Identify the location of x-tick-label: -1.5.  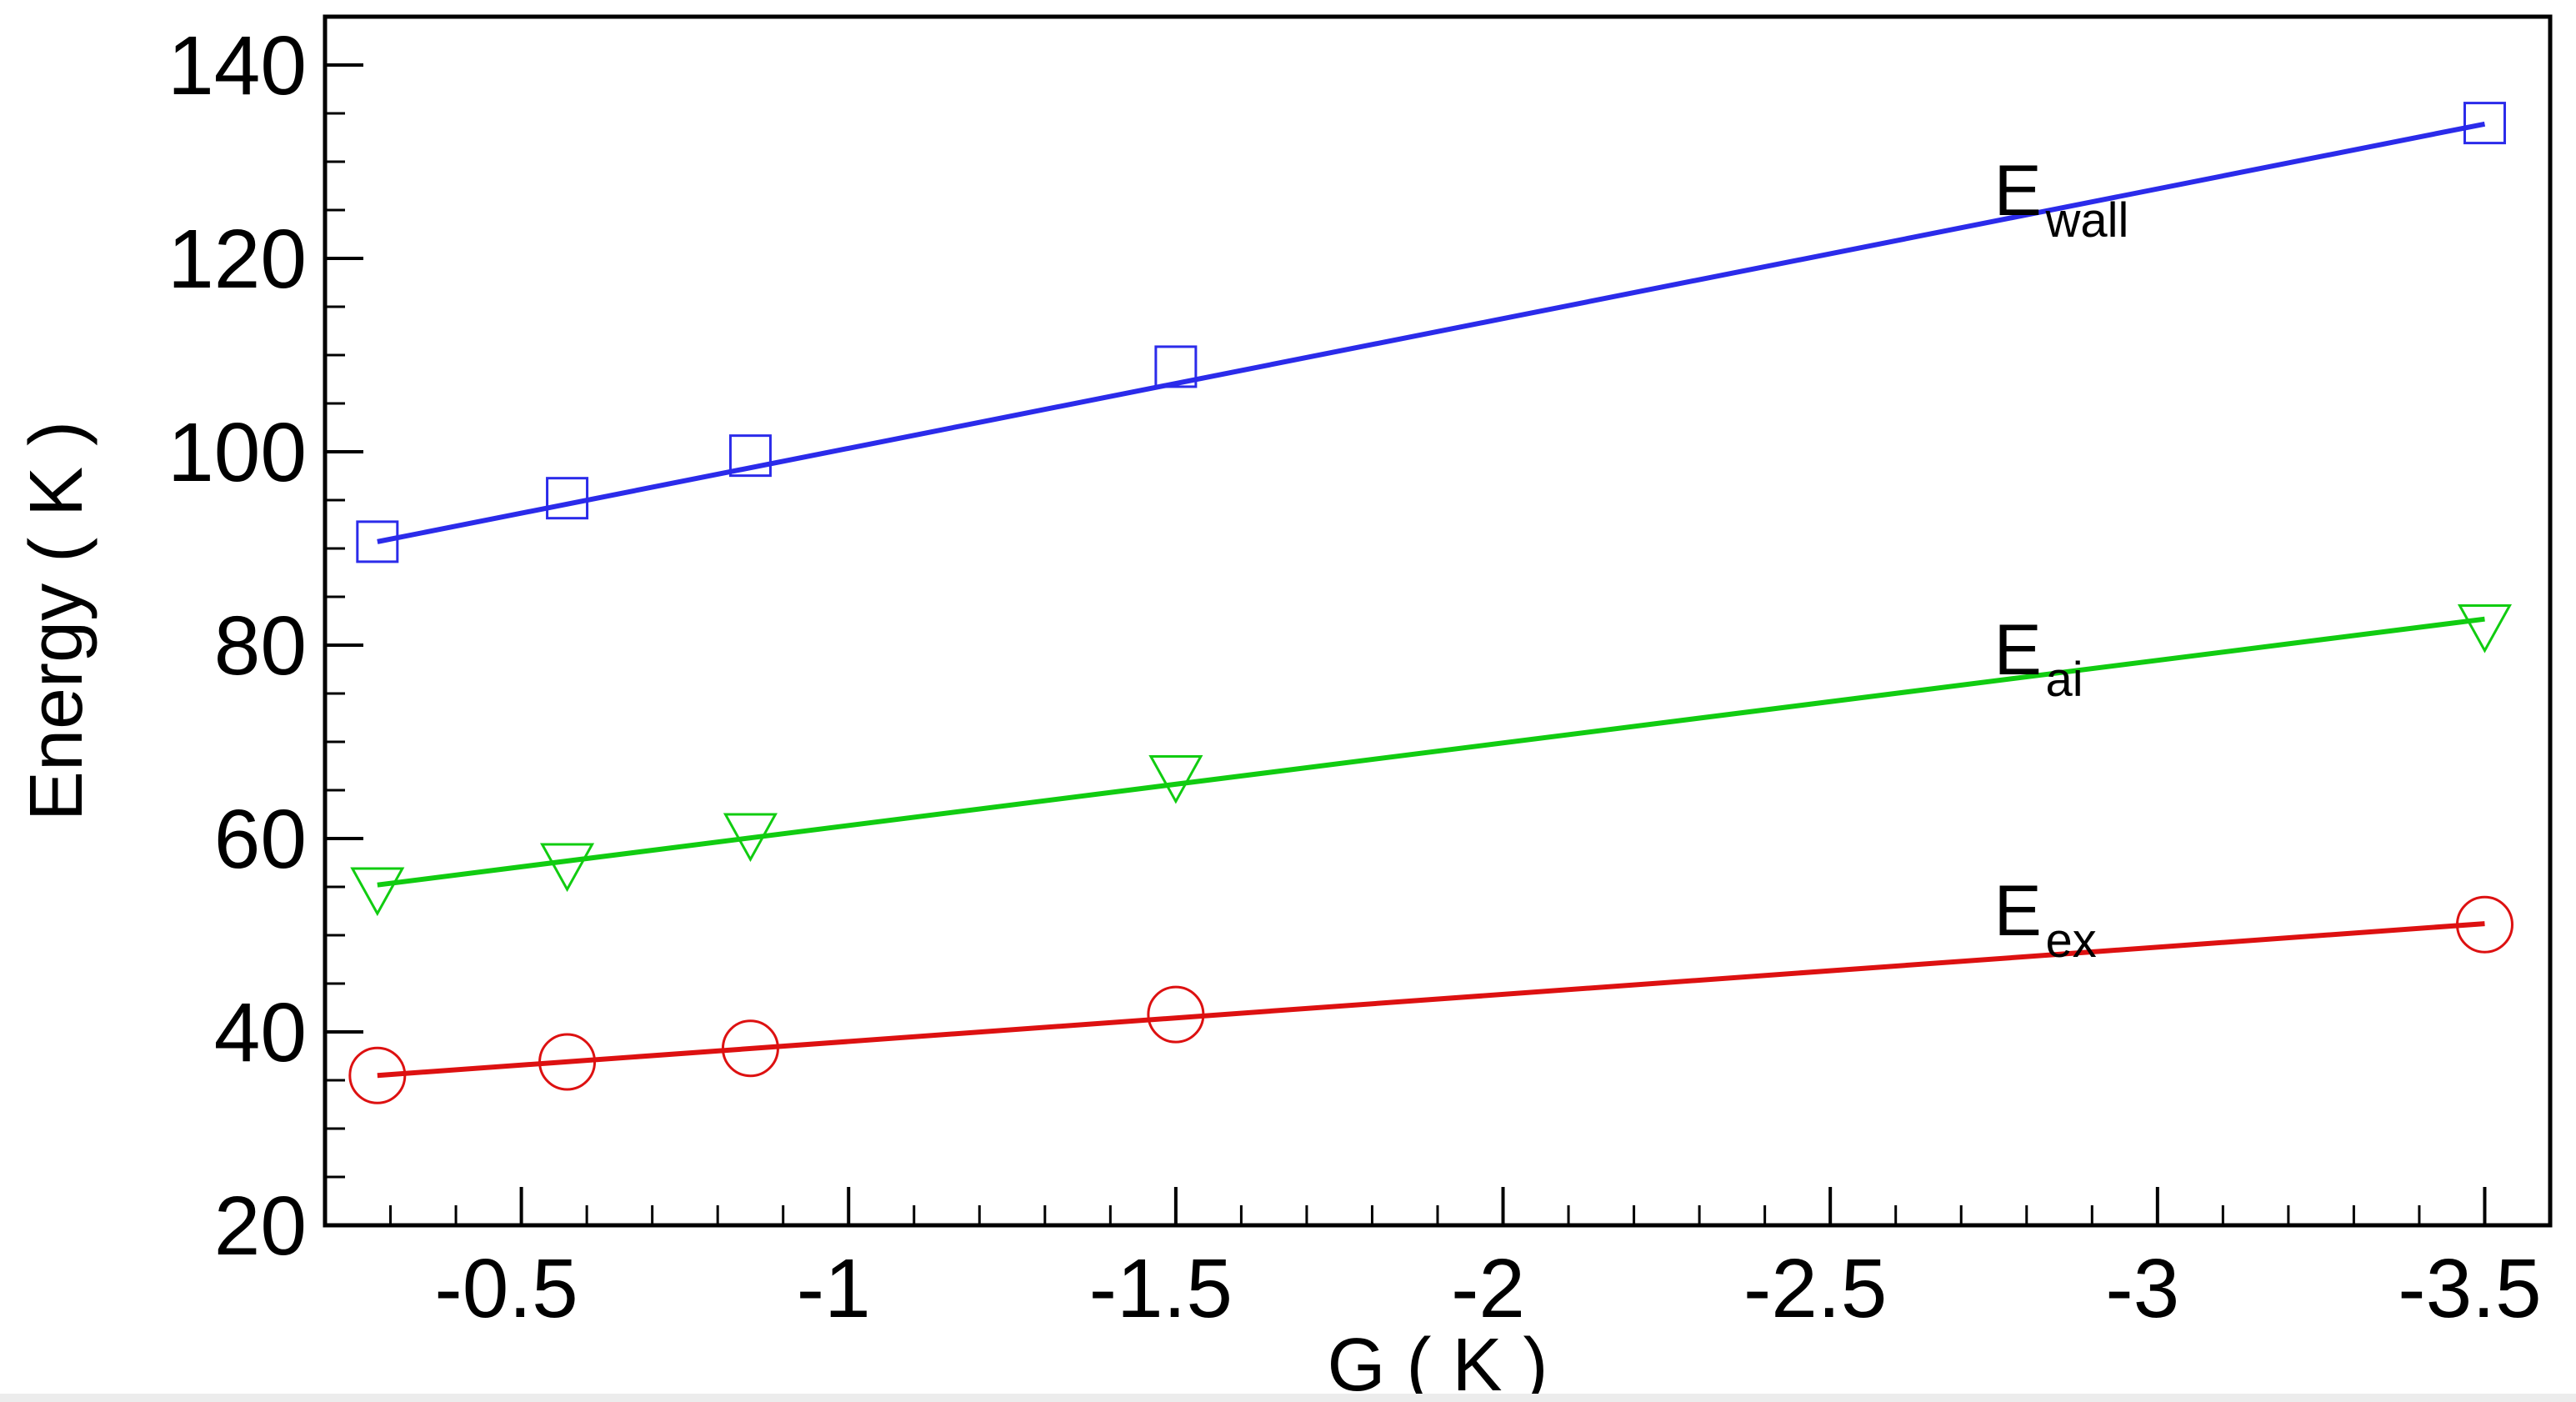
(1161, 1288).